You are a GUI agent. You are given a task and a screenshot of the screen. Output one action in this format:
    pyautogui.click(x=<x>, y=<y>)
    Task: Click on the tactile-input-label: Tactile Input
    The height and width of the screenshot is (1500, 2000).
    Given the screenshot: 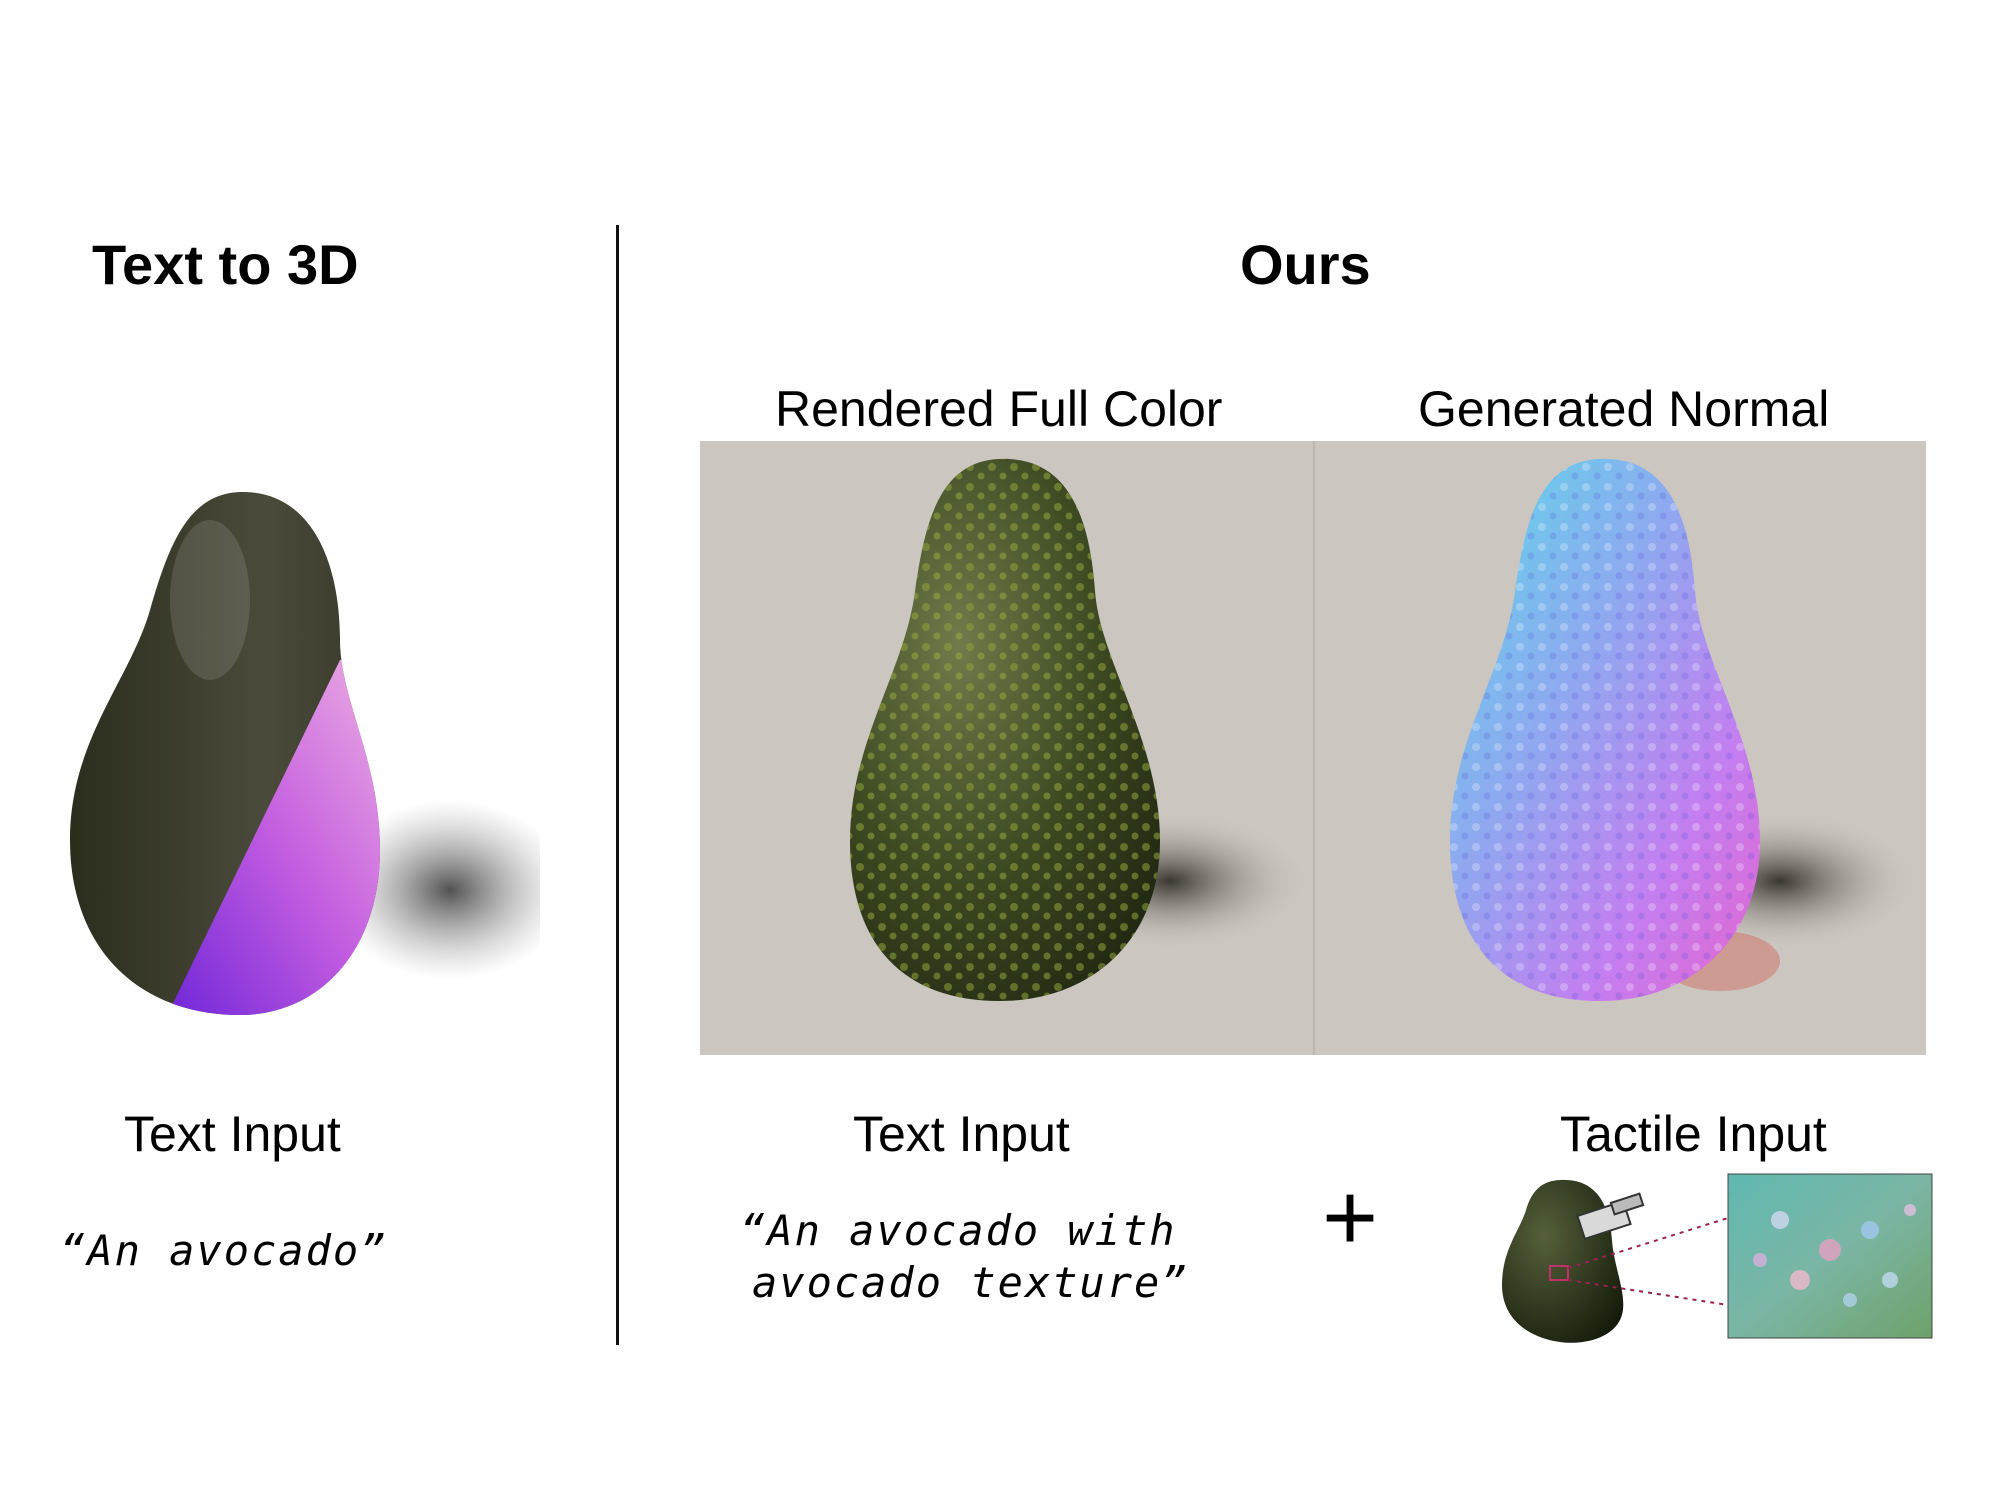 What is the action you would take?
    pyautogui.click(x=1693, y=1134)
    